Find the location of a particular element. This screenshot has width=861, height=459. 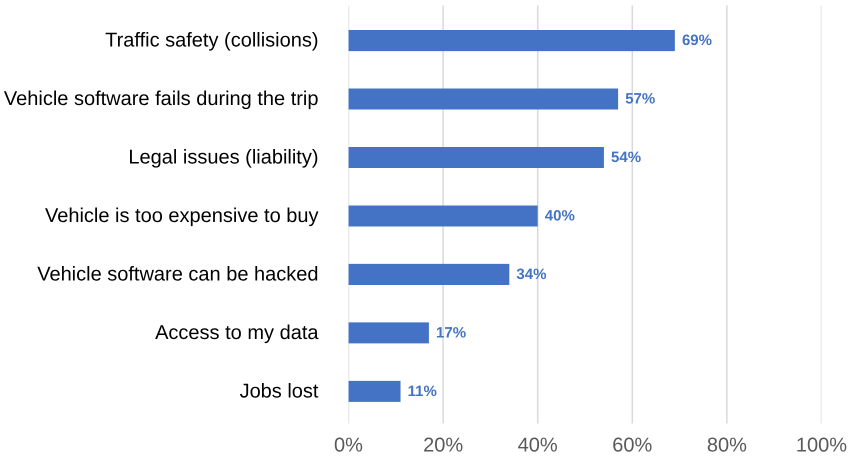

data-label: 57% is located at coordinates (640, 99).